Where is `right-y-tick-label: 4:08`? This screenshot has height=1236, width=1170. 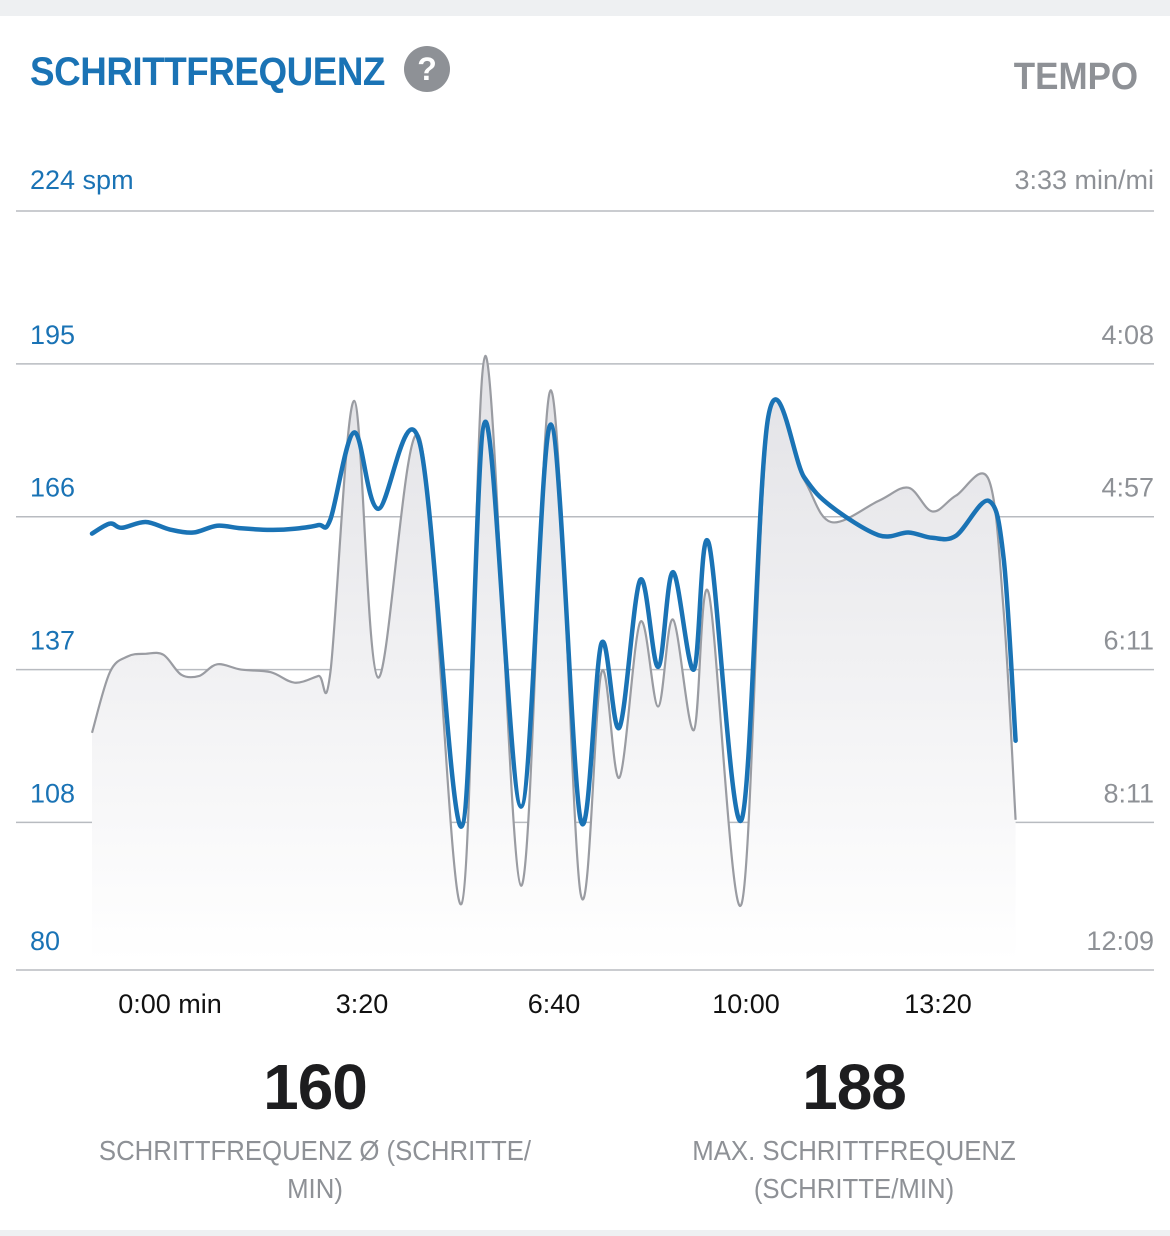 right-y-tick-label: 4:08 is located at coordinates (1127, 335).